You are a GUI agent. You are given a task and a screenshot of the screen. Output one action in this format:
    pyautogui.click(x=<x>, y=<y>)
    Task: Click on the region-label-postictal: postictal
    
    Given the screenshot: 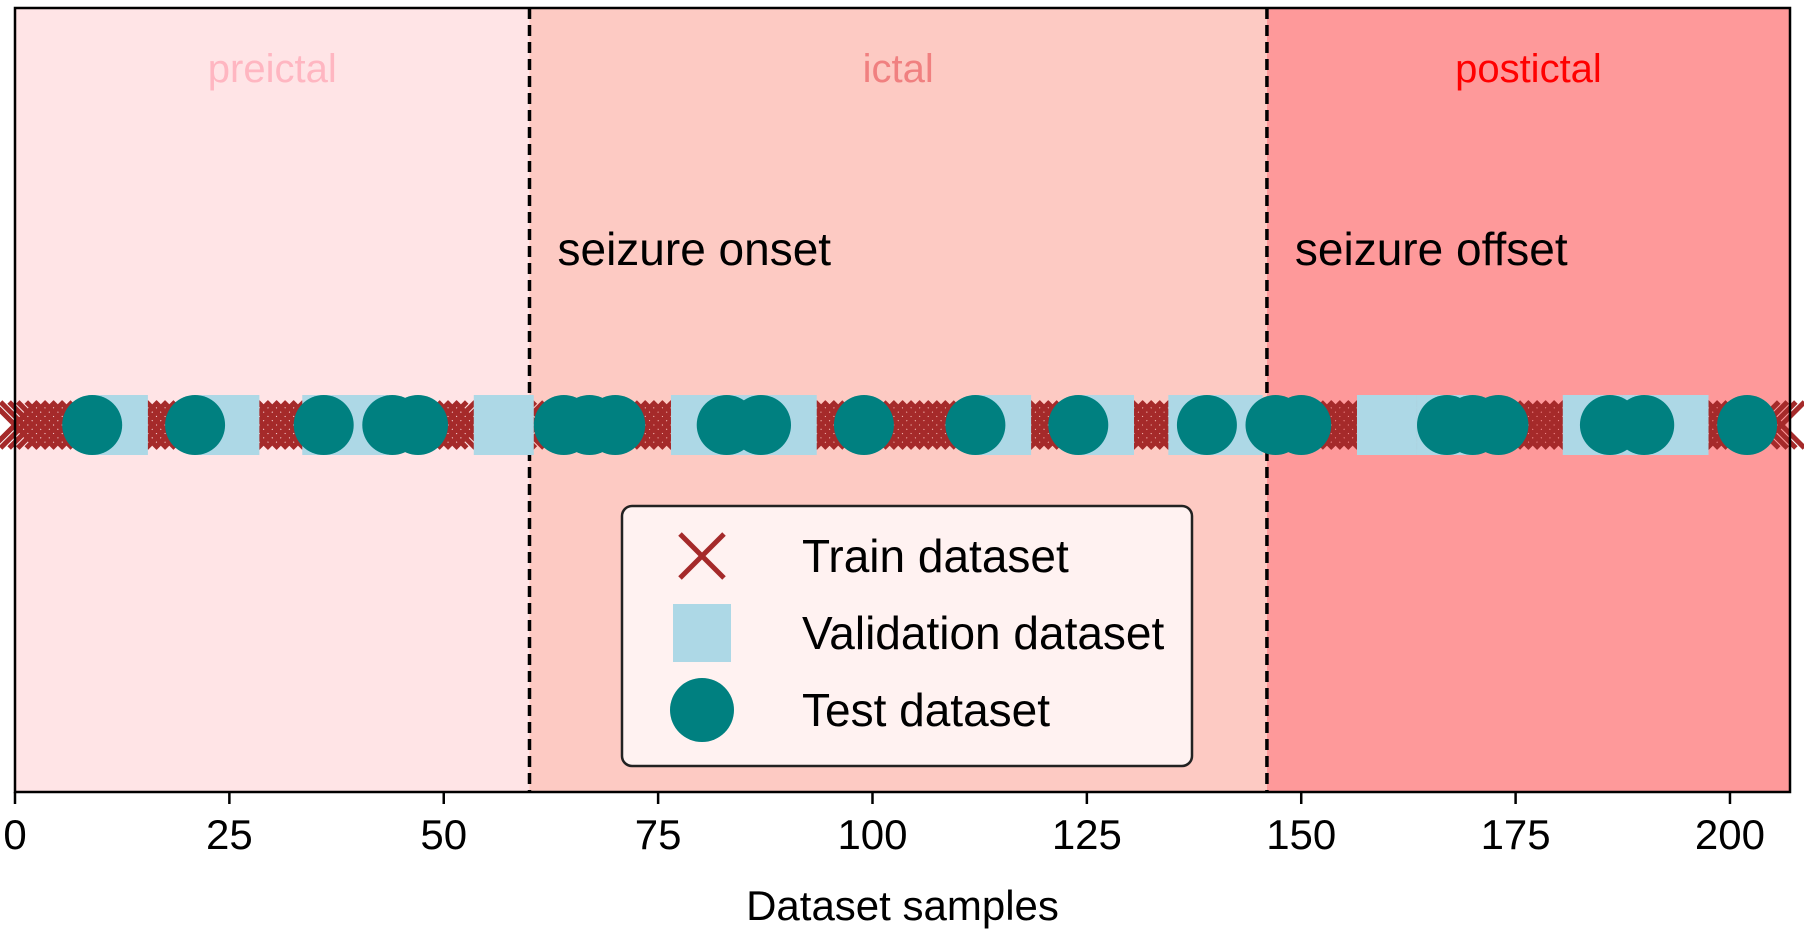 What is the action you would take?
    pyautogui.click(x=1528, y=69)
    